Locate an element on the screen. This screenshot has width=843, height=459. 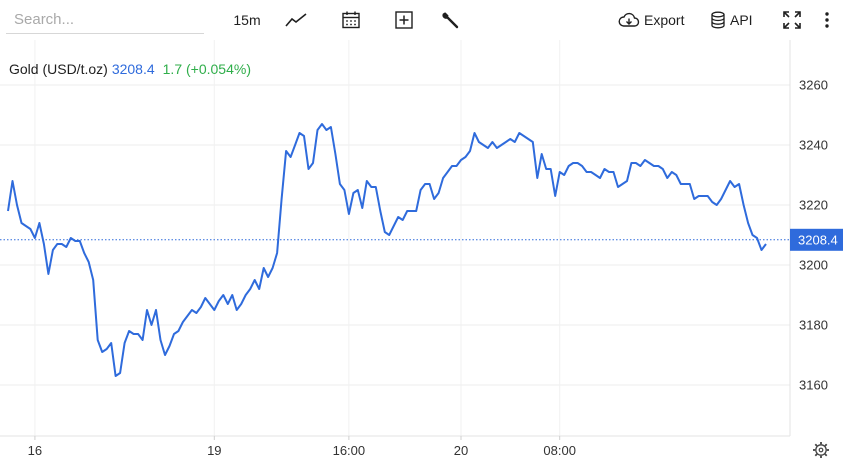
symbol-search-input is located at coordinates (105, 20).